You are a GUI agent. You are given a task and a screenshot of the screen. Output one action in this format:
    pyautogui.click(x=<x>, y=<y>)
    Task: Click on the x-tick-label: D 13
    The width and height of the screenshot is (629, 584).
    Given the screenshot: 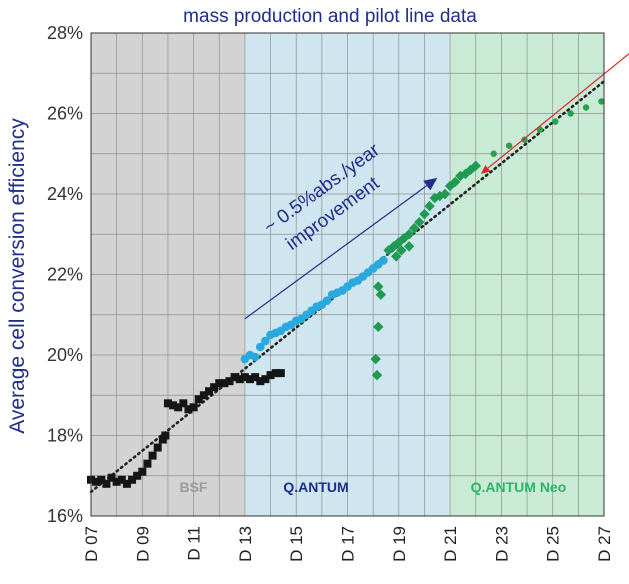 What is the action you would take?
    pyautogui.click(x=245, y=544)
    